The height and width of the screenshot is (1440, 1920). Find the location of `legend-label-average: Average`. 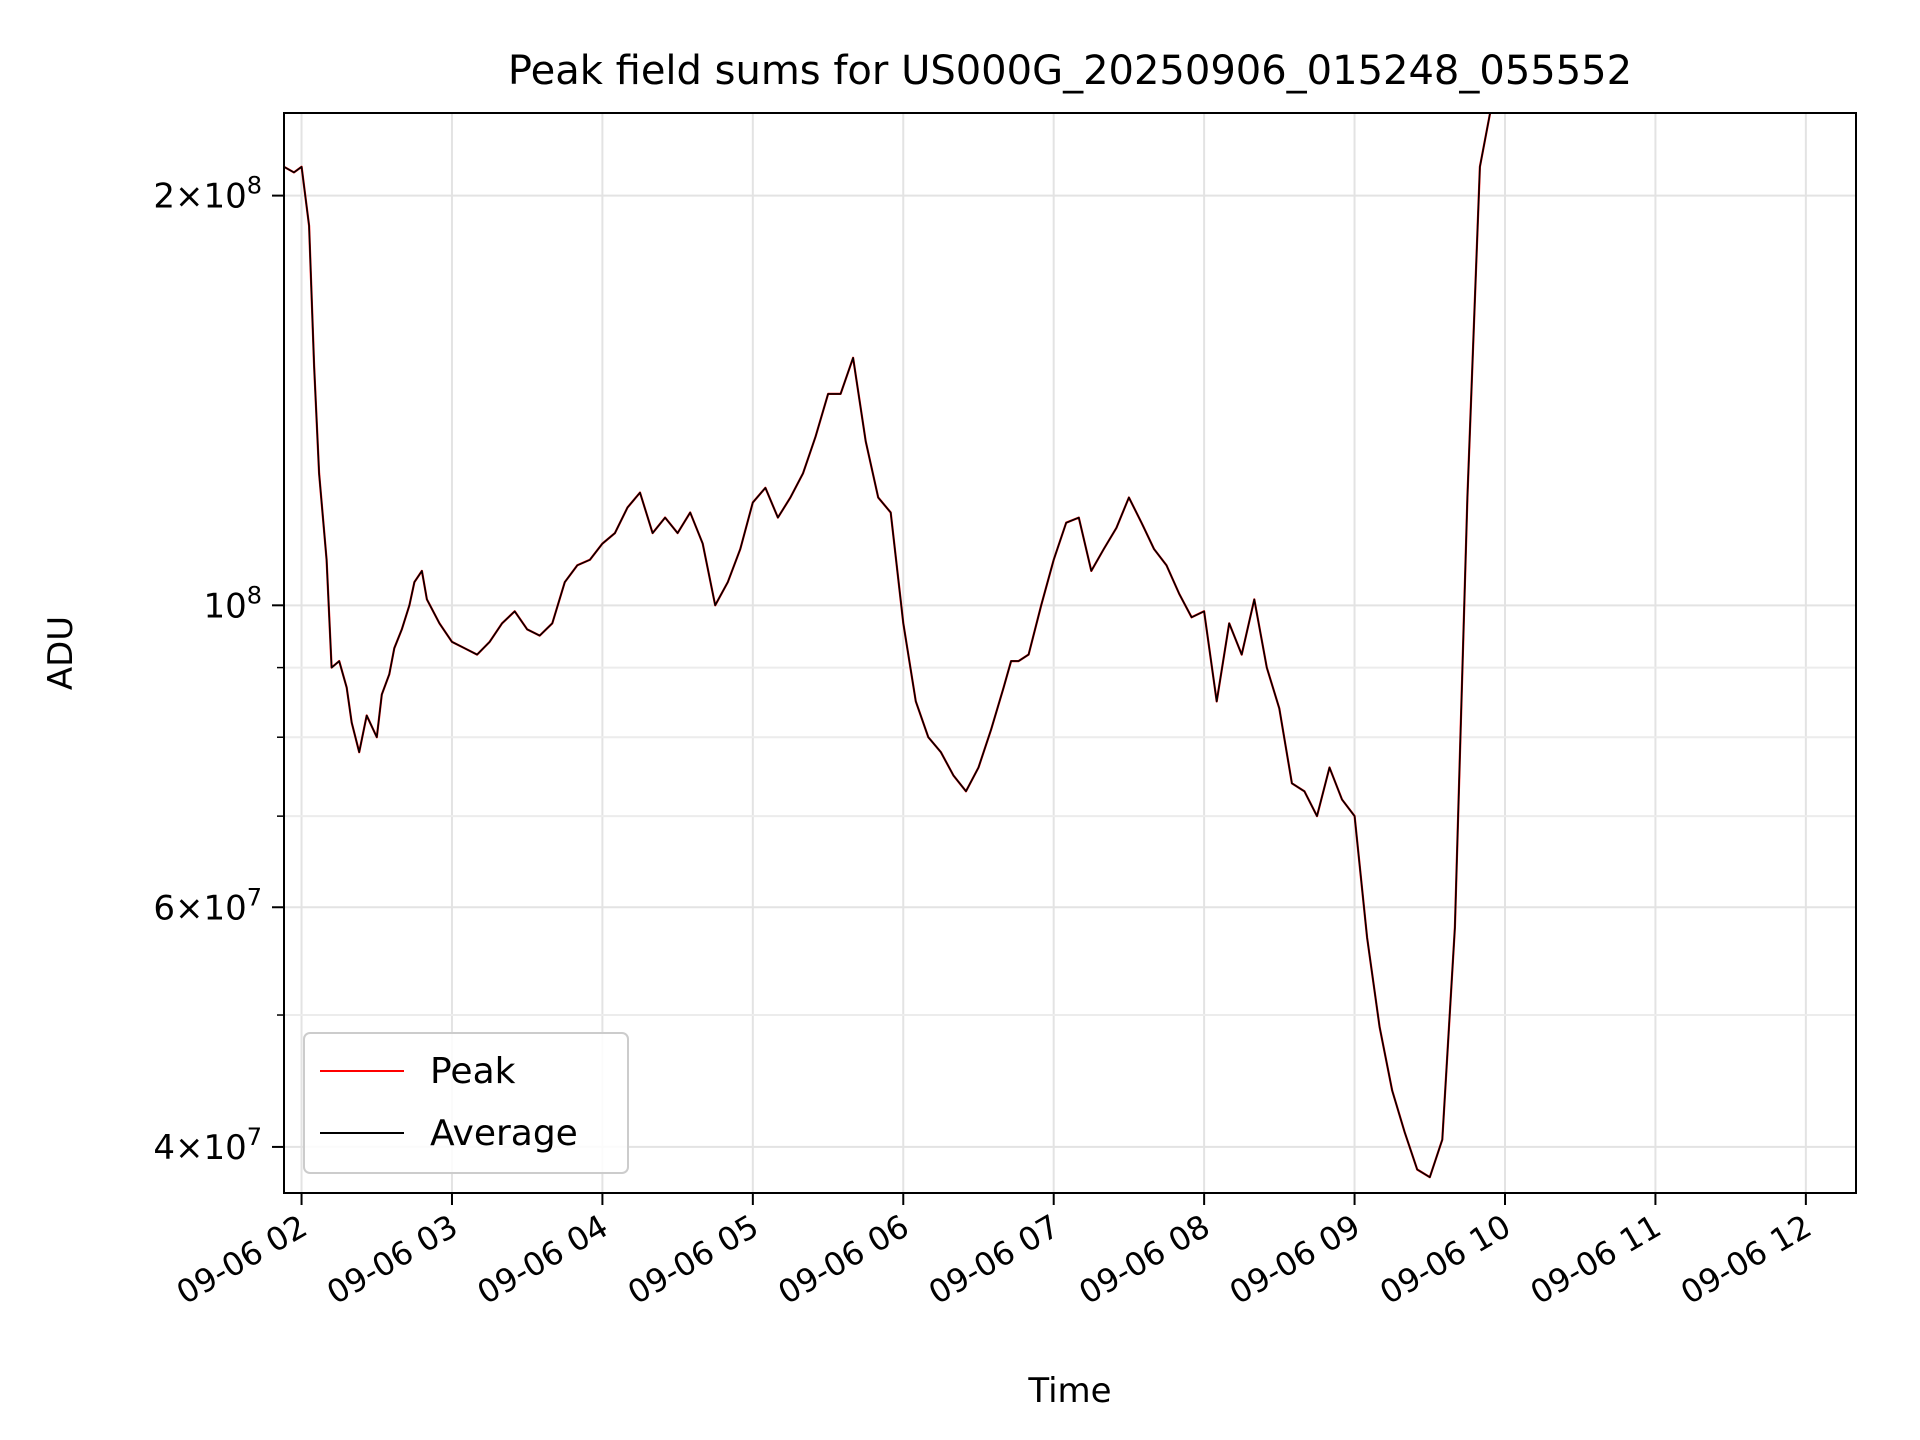

legend-label-average: Average is located at coordinates (504, 1133).